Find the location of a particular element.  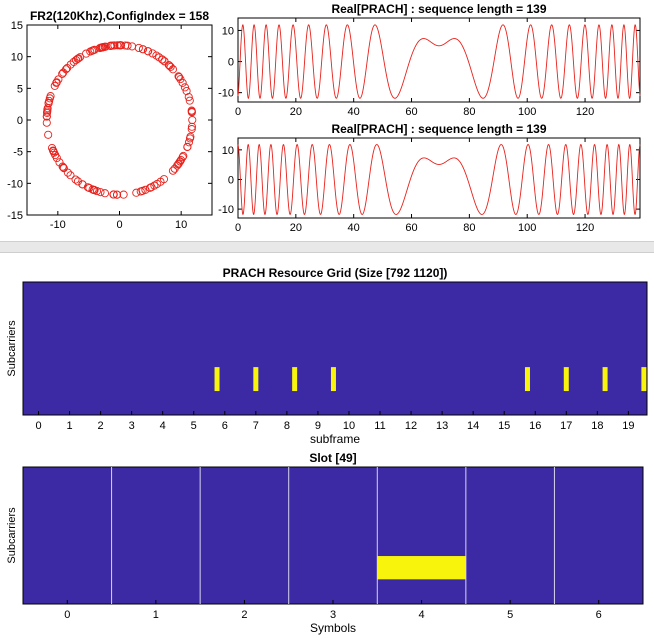

x-tick-label: 4 is located at coordinates (422, 615).